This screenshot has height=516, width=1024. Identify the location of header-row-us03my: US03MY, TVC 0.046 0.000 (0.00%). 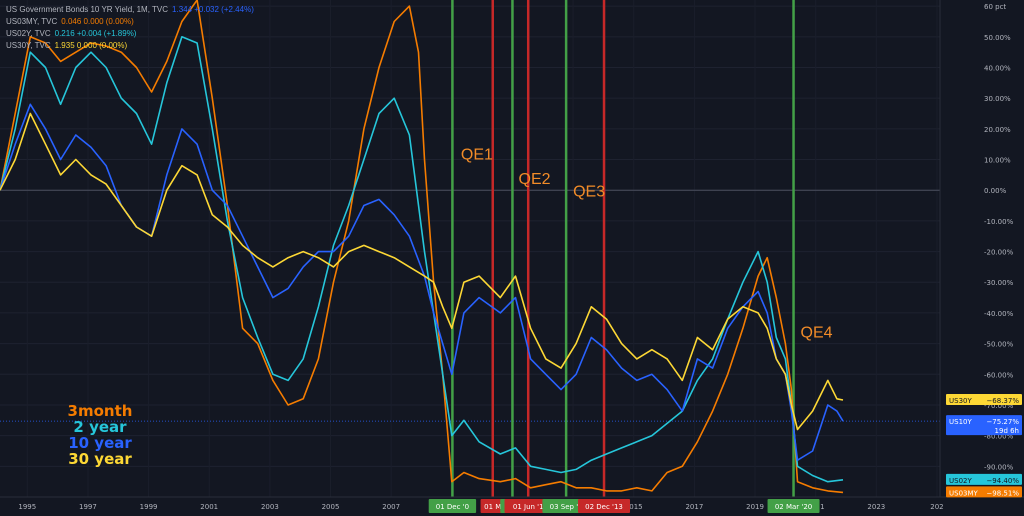
(70, 21).